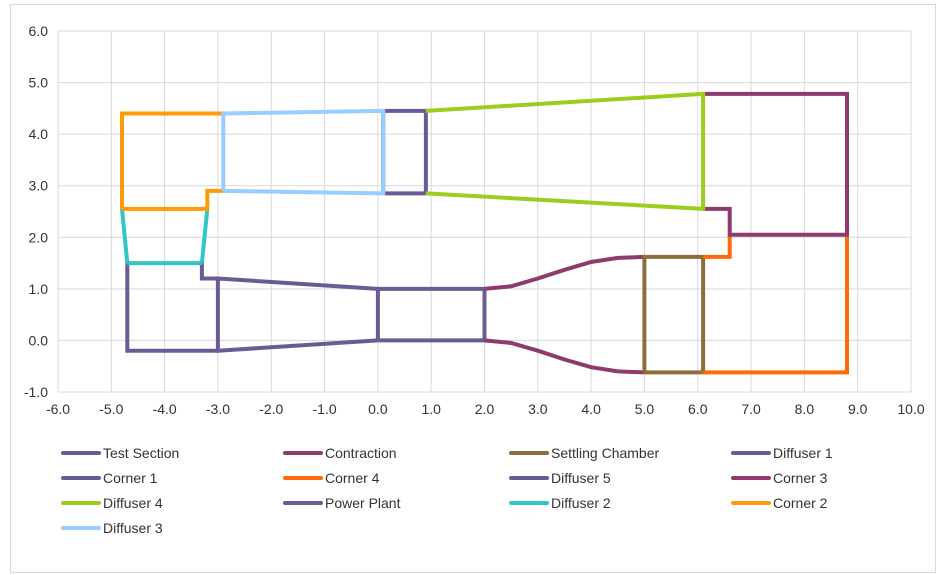 The image size is (938, 575). What do you see at coordinates (581, 503) in the screenshot?
I see `legend-label: Diffuser 2` at bounding box center [581, 503].